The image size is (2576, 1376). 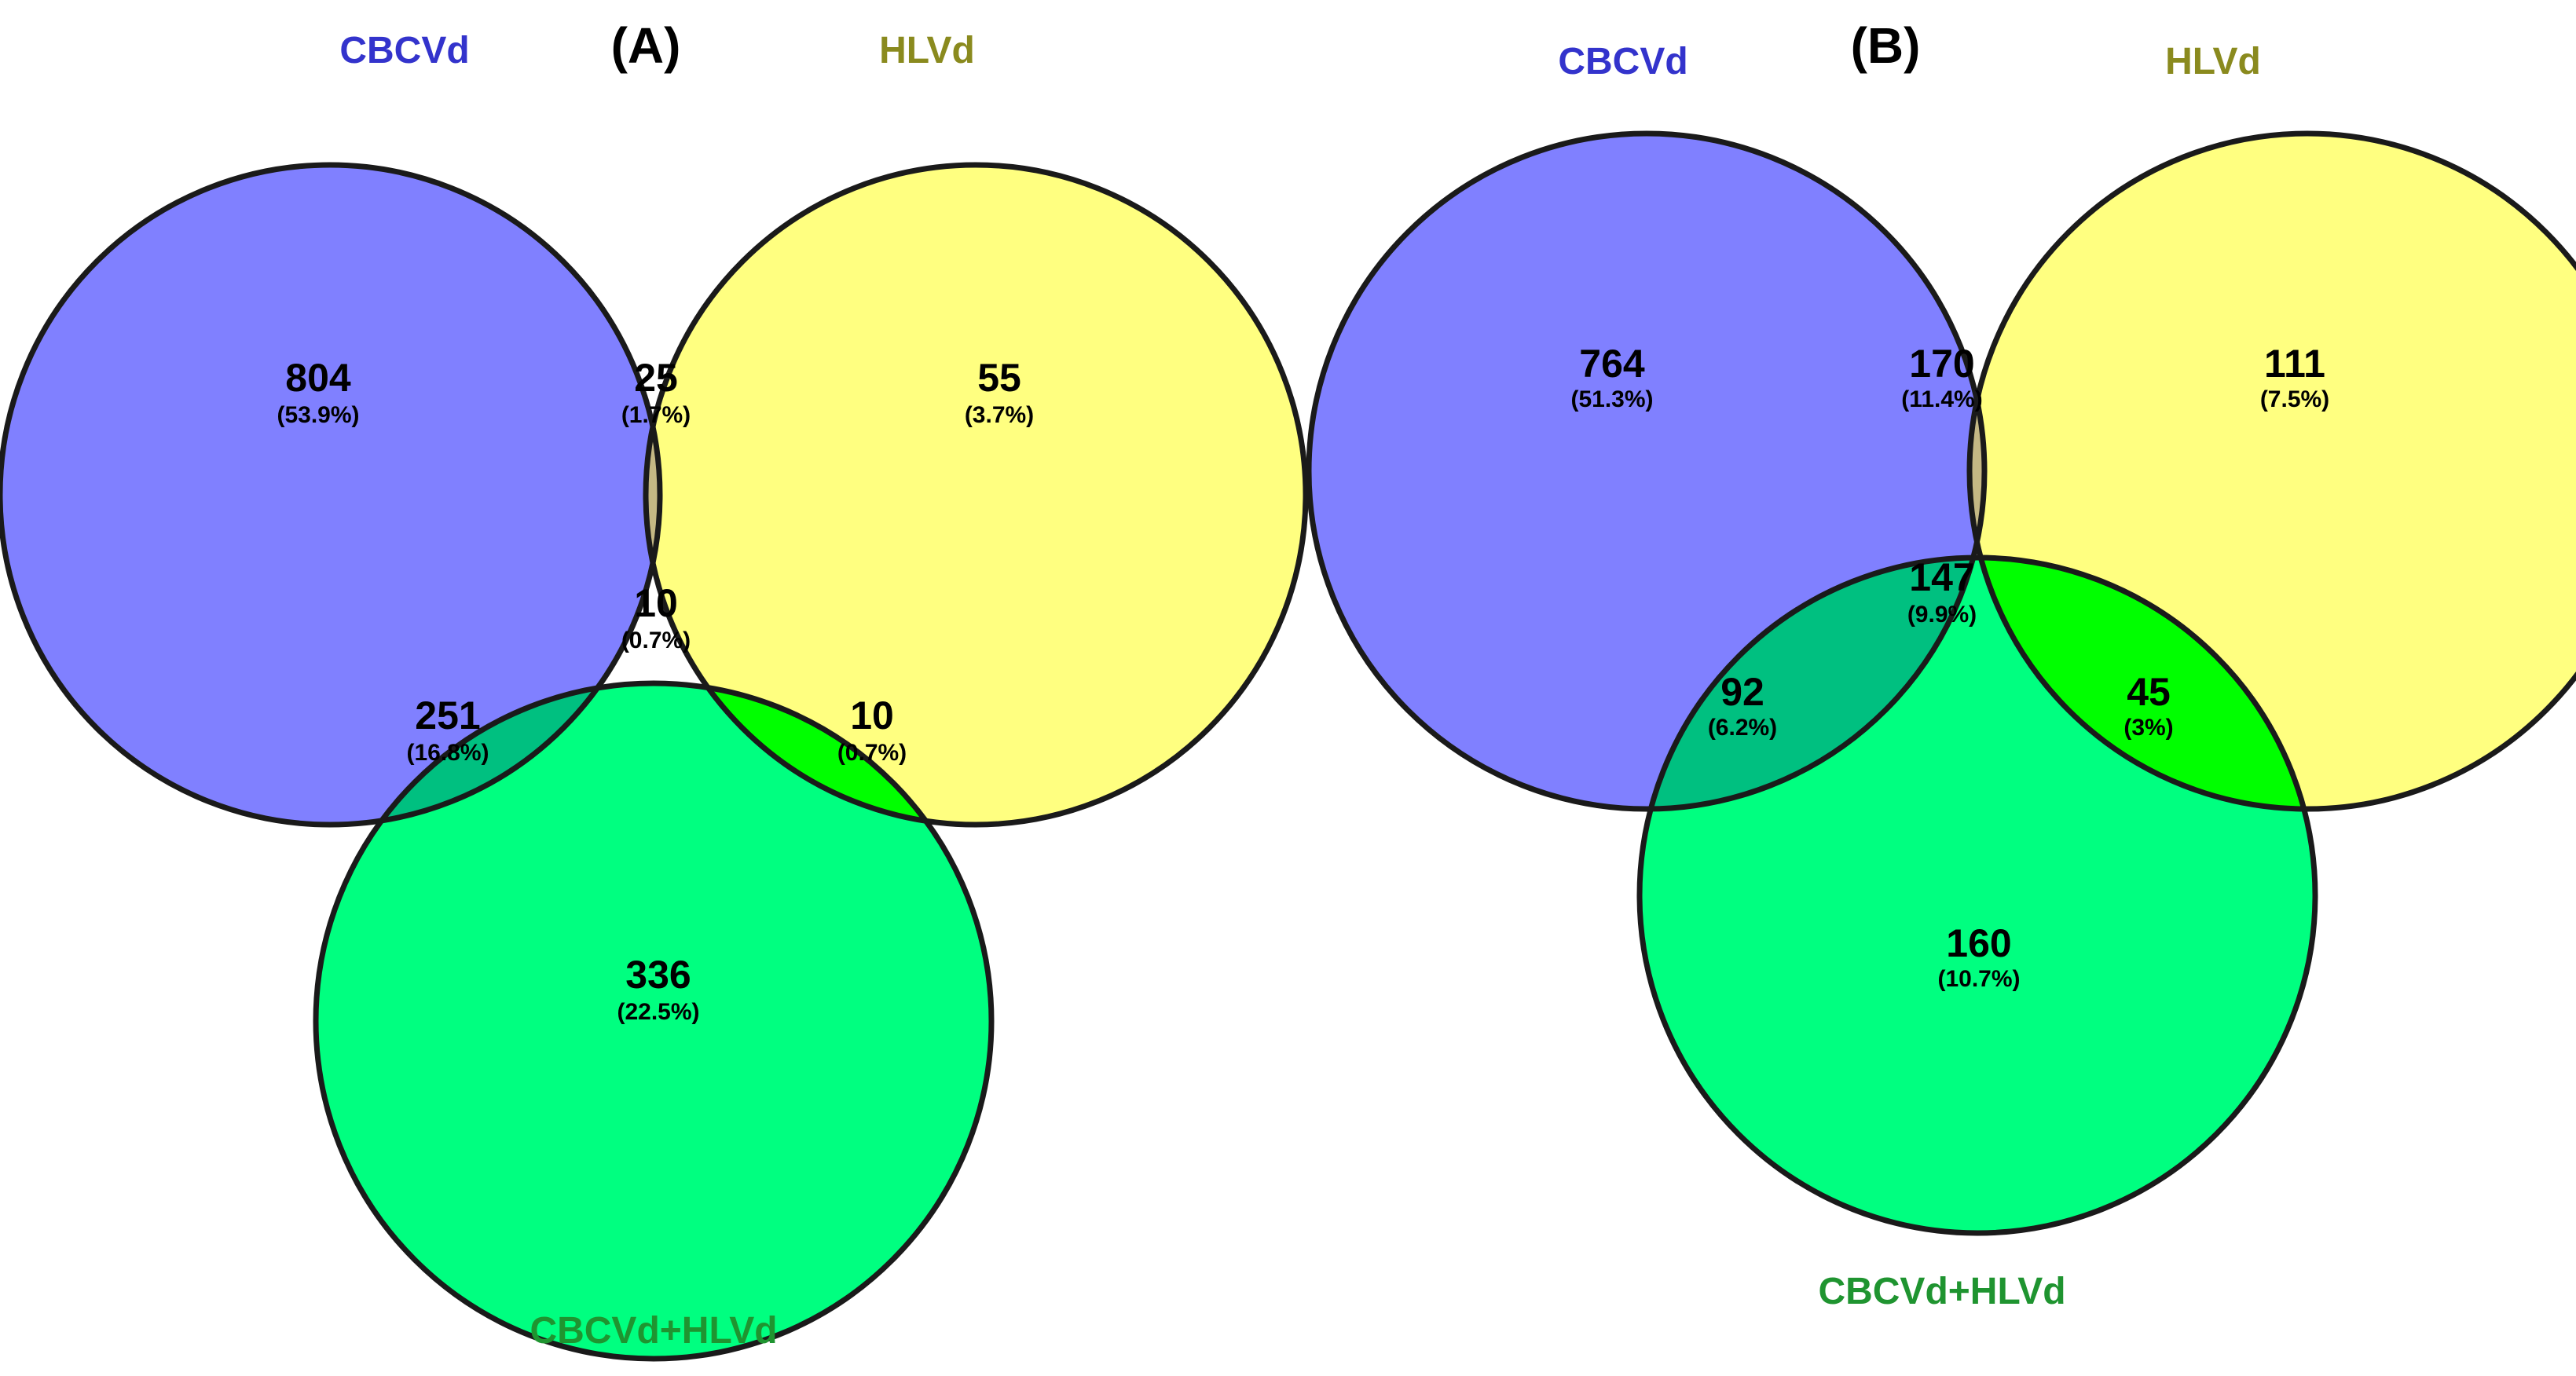 I want to click on region-count-hlvd-only: 55, so click(x=999, y=378).